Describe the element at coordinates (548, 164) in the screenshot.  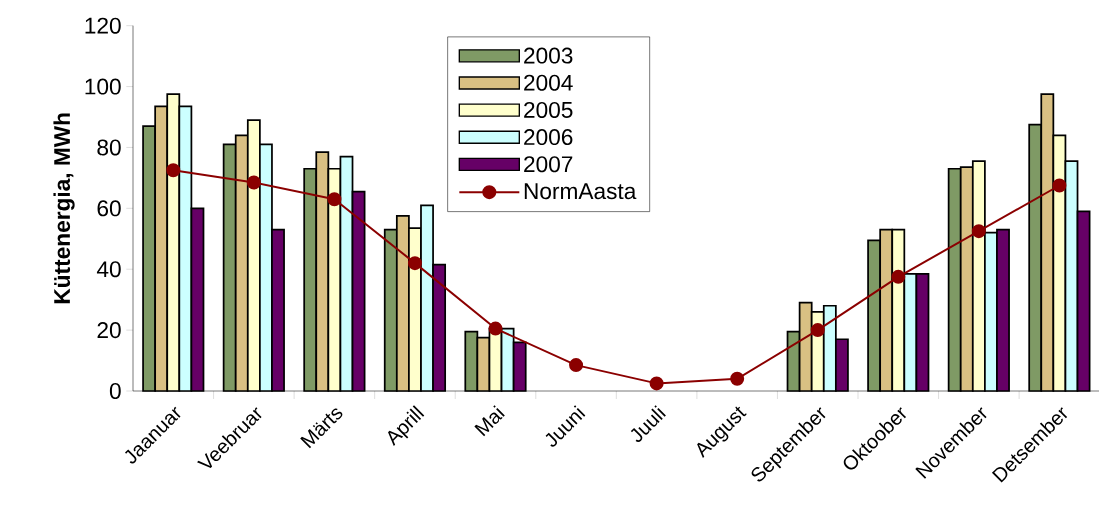
I see `legend-label: 2007` at that location.